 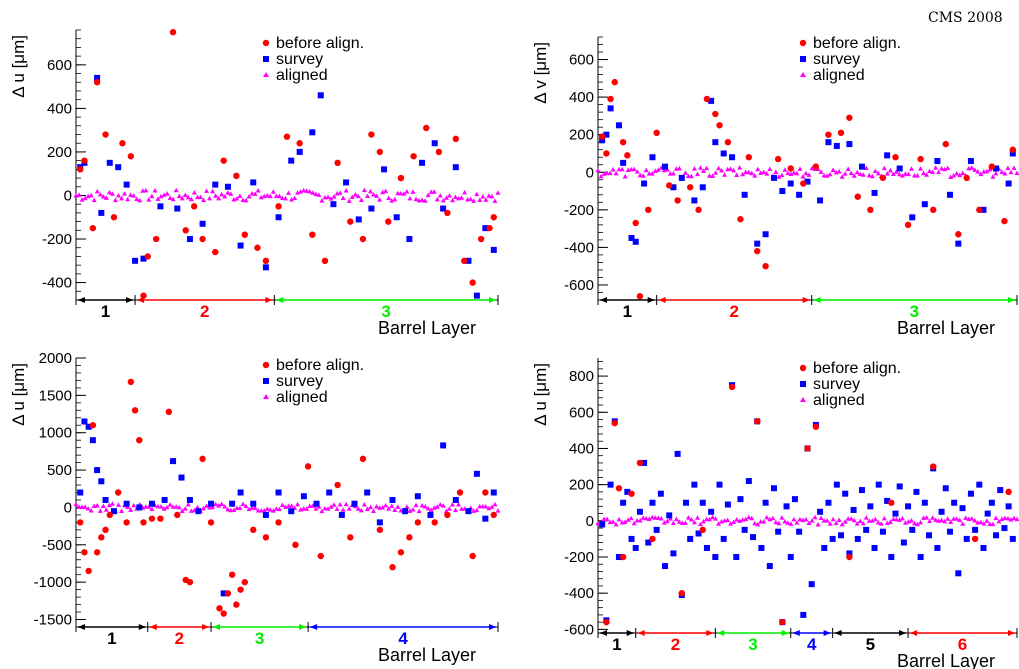 I want to click on y-tick-label: 1500, so click(x=55, y=395).